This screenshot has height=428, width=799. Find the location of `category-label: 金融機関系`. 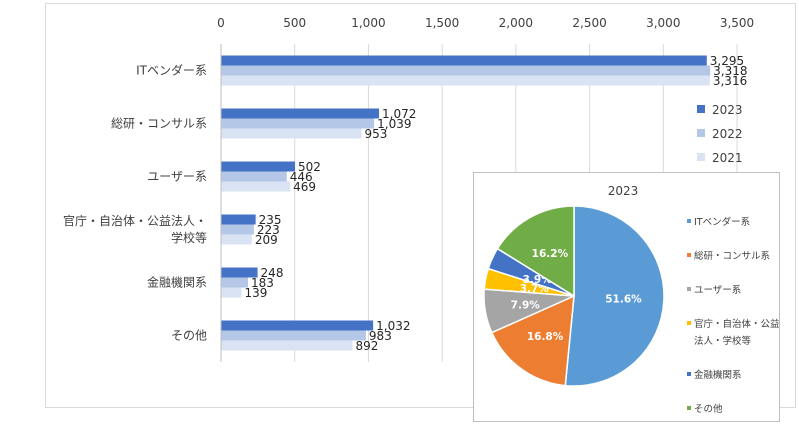

category-label: 金融機関系 is located at coordinates (177, 282).